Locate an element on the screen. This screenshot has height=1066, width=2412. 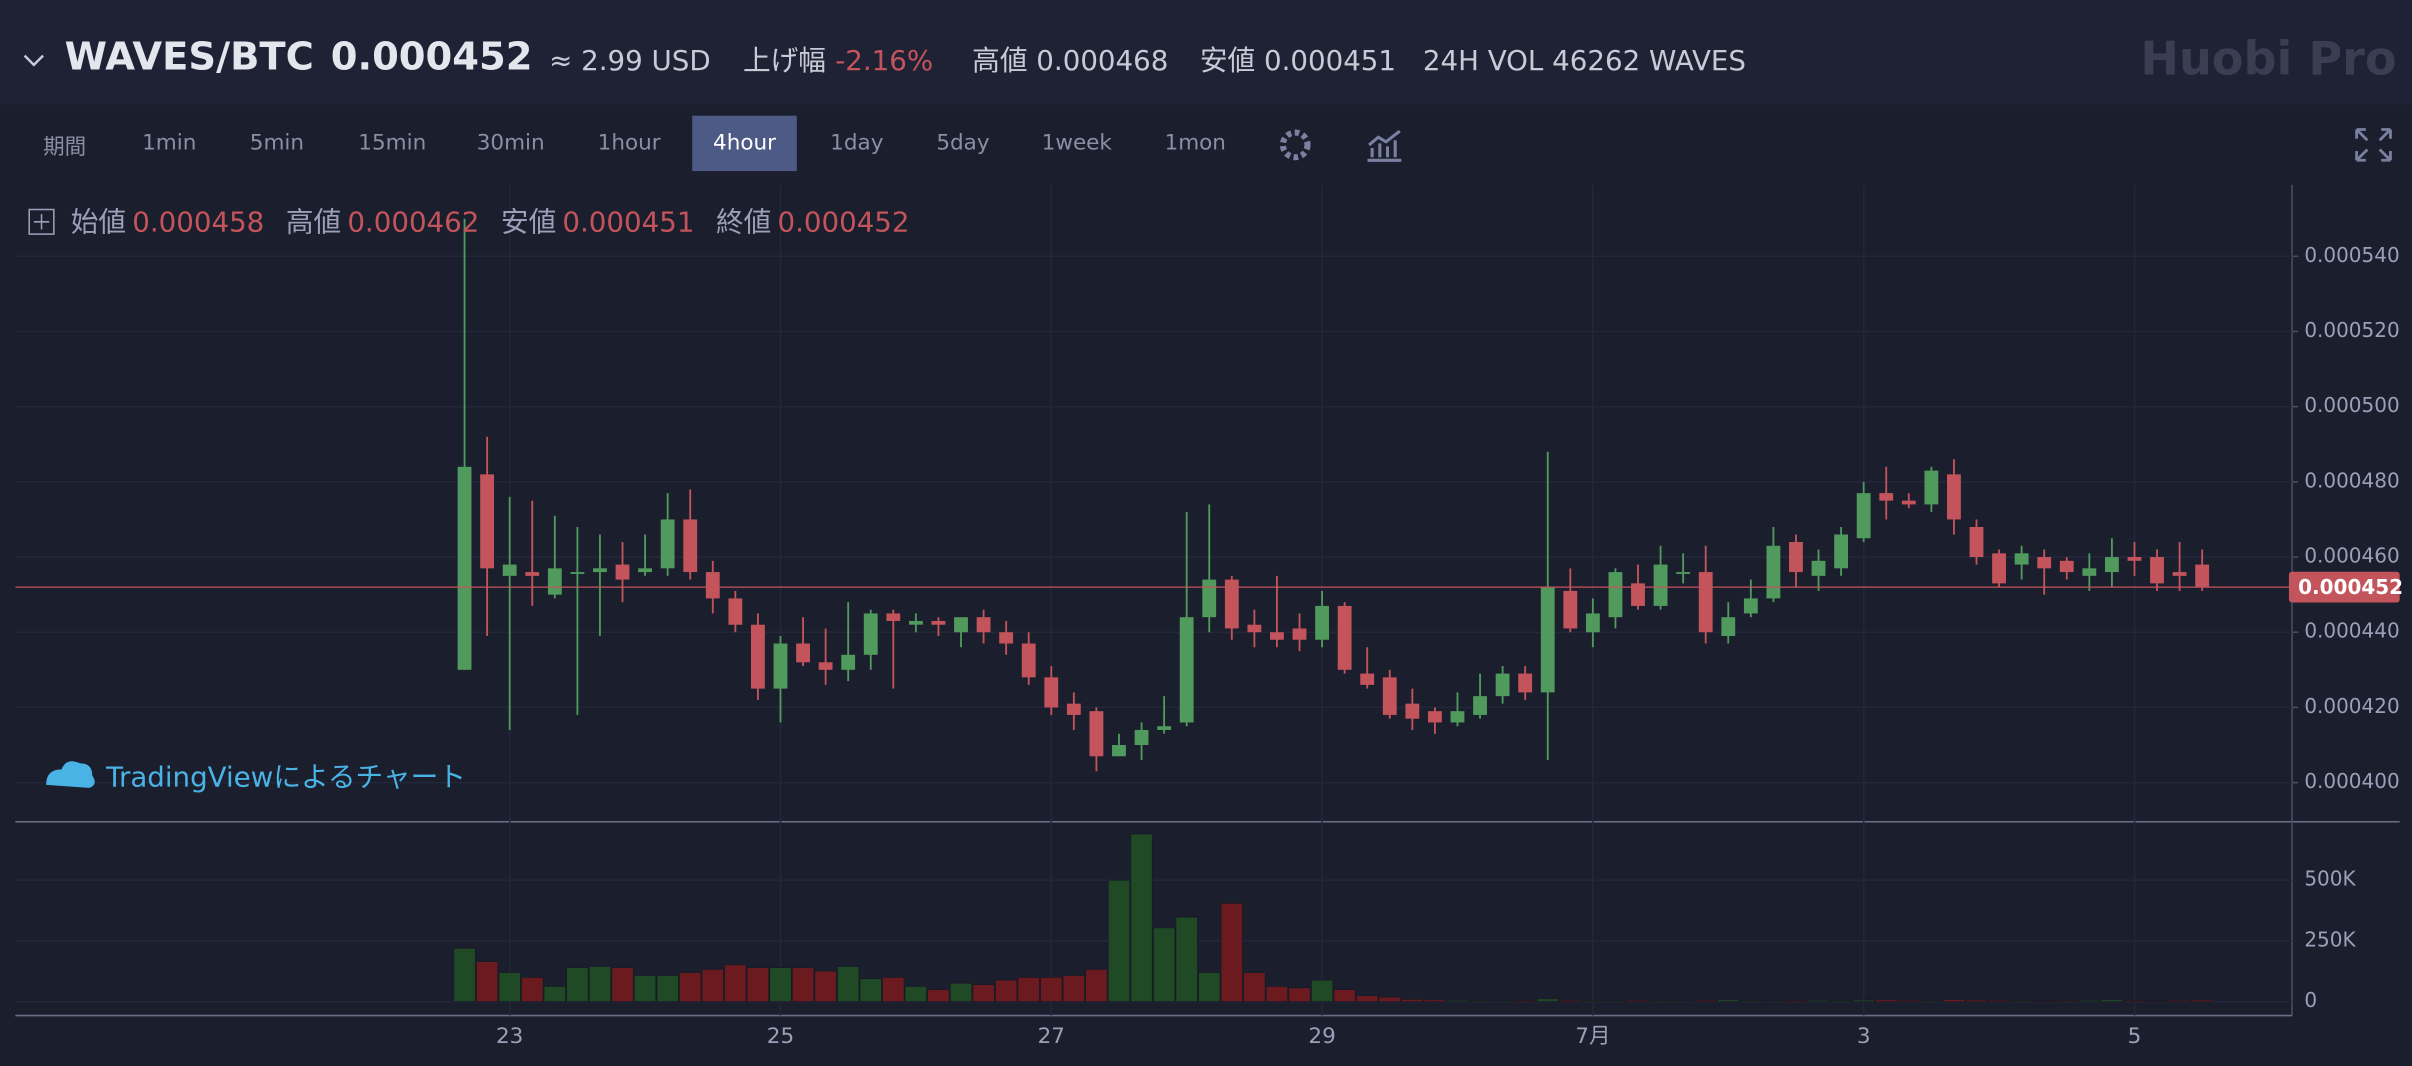
y2-tick-label: 0 is located at coordinates (2310, 1000).